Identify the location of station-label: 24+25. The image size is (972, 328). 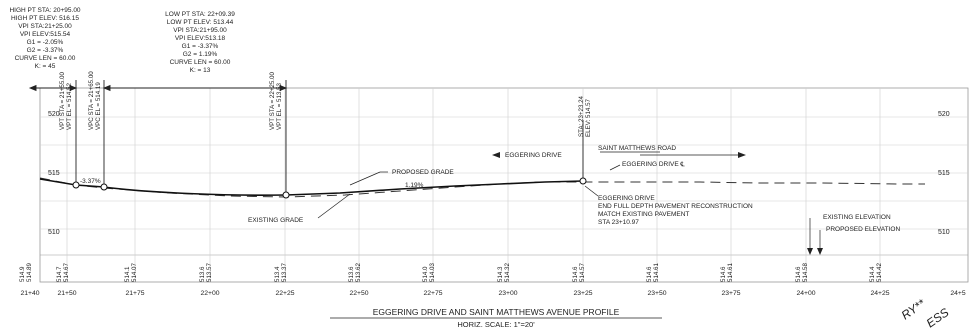
(879, 293).